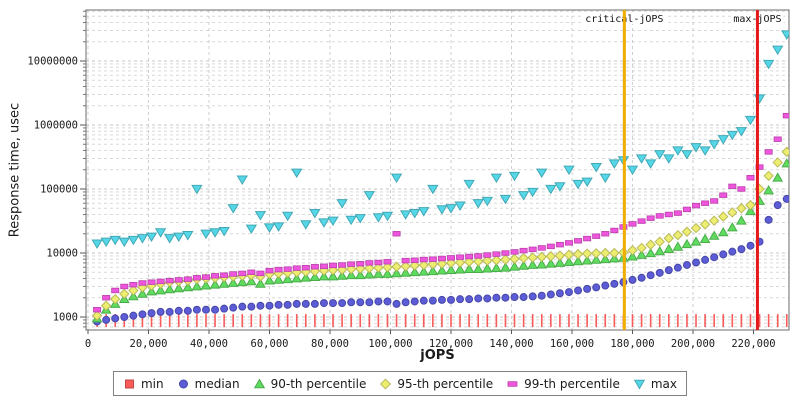 Image resolution: width=800 pixels, height=400 pixels. Describe the element at coordinates (664, 383) in the screenshot. I see `legend-label-max: max` at that location.